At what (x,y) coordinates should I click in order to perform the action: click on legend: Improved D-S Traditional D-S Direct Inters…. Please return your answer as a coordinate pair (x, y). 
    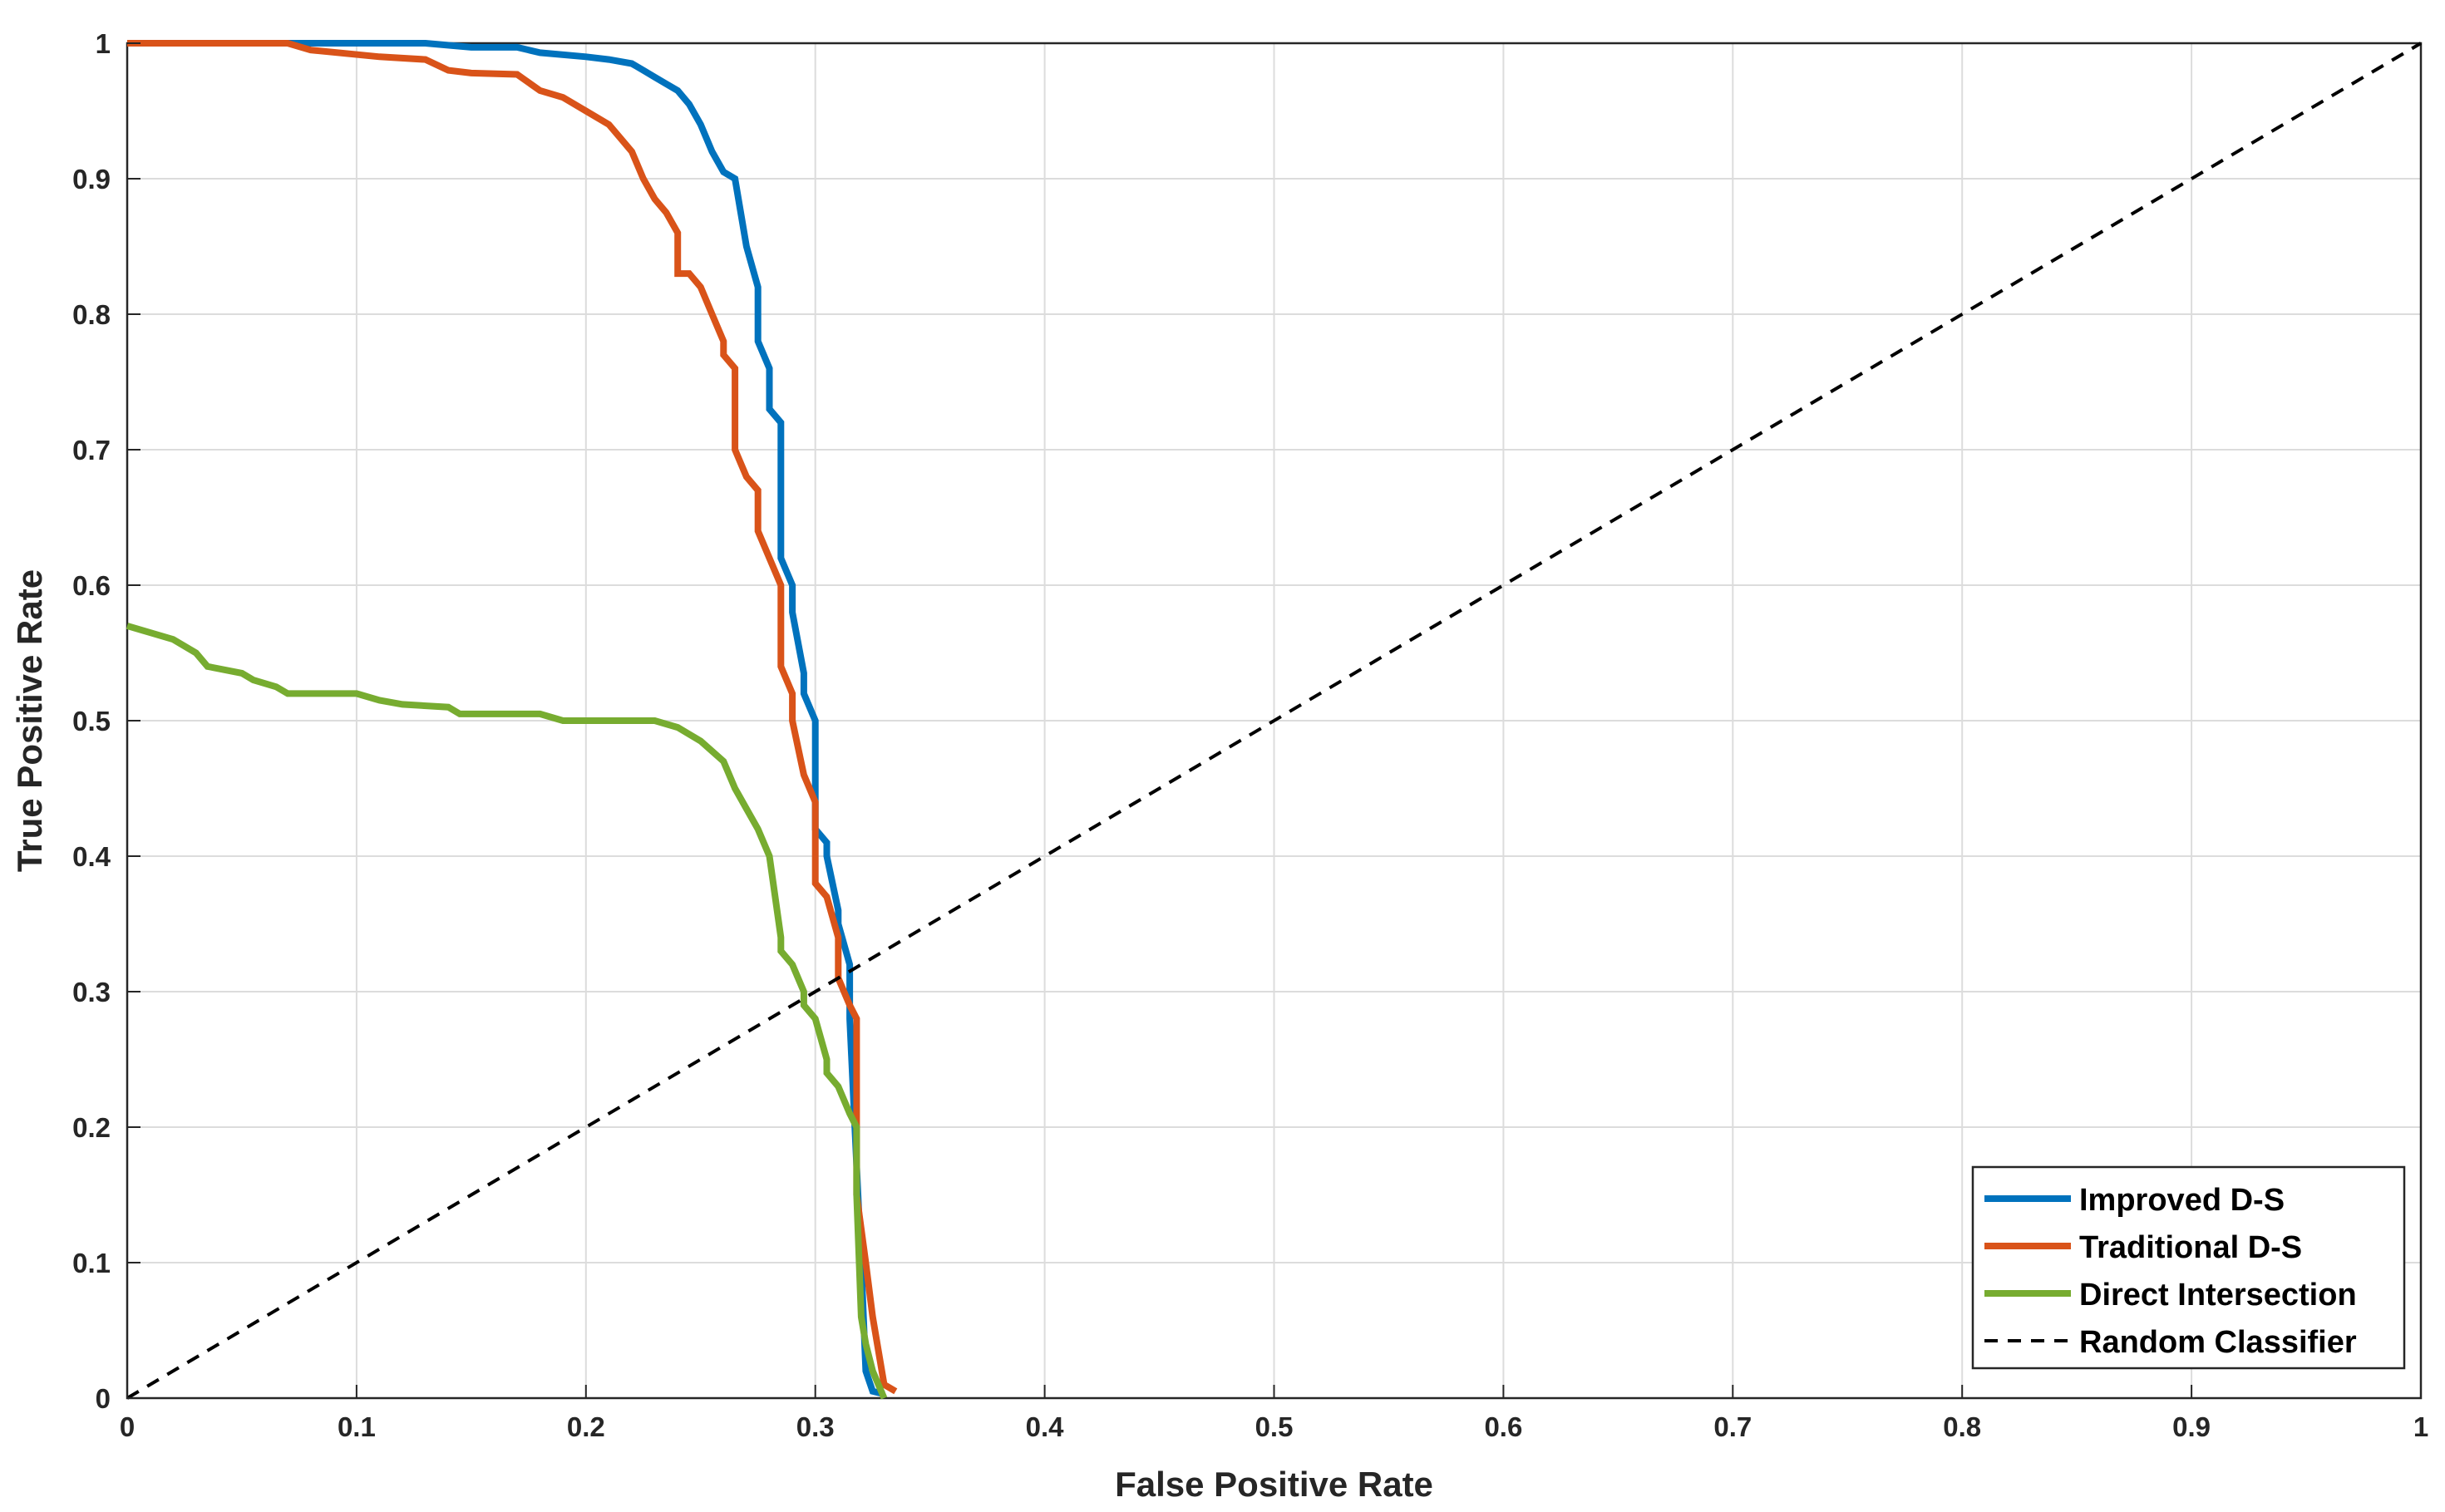
    Looking at the image, I should click on (2188, 1267).